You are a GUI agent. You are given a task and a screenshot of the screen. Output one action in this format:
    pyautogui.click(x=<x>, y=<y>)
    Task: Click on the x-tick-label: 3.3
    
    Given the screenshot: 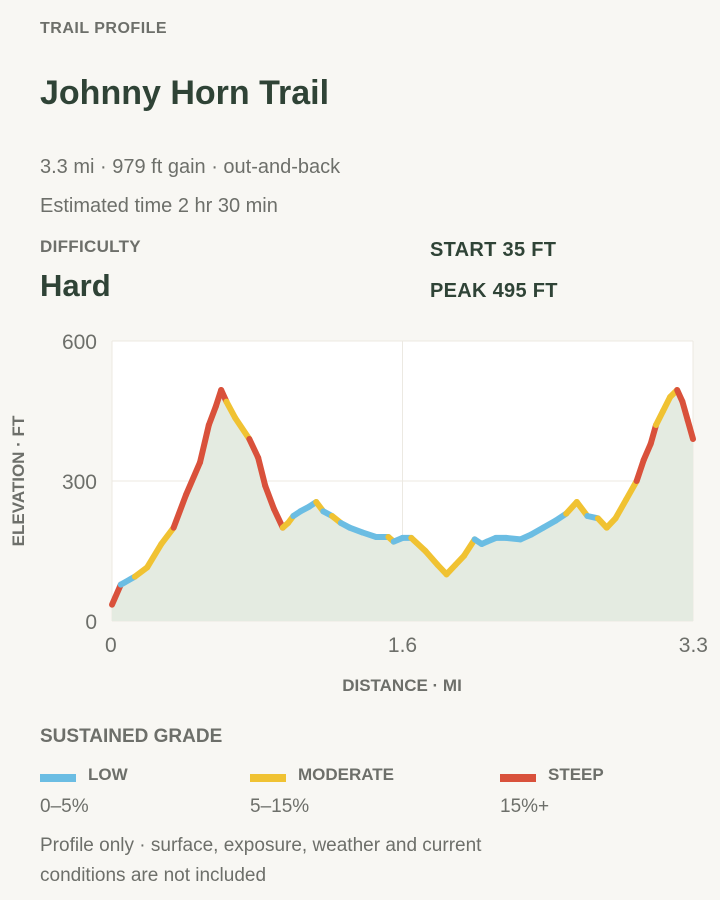 What is the action you would take?
    pyautogui.click(x=693, y=645)
    